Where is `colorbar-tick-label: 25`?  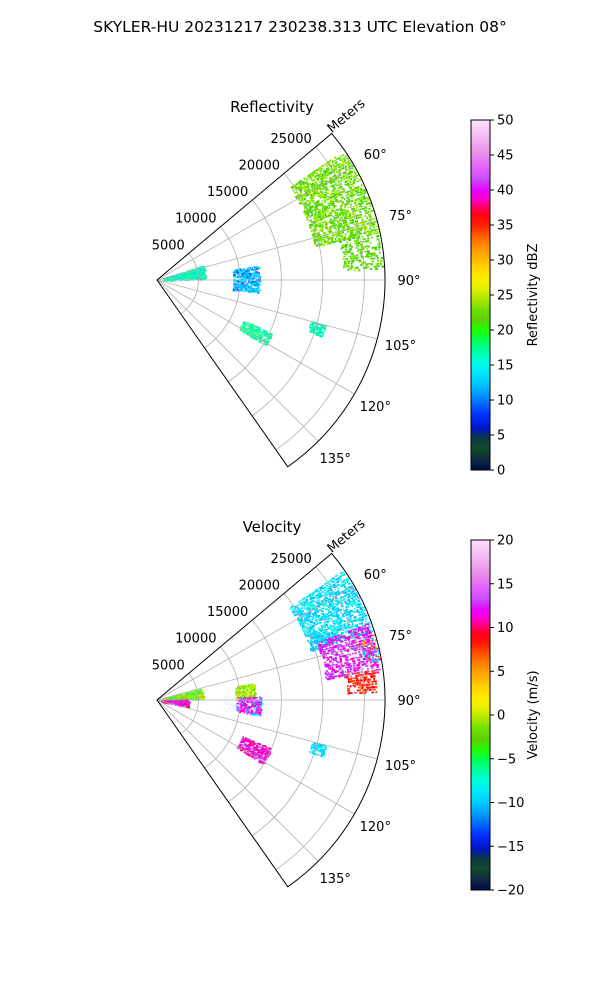
colorbar-tick-label: 25 is located at coordinates (505, 296).